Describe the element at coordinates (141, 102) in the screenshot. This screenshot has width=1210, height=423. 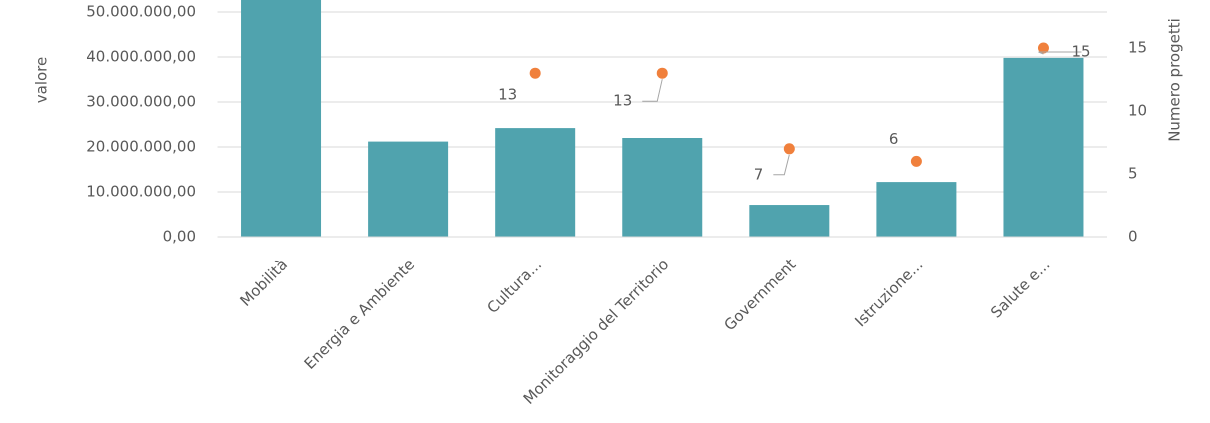
I see `y-tick-label: 30.000.000,00` at that location.